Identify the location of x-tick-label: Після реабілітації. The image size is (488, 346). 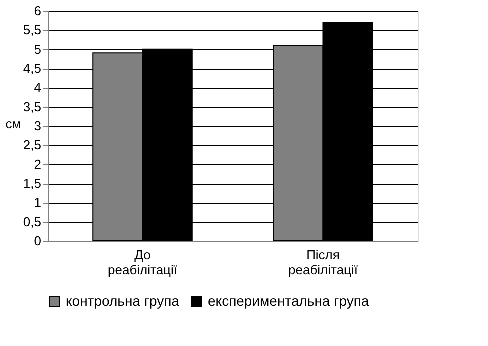
(323, 263).